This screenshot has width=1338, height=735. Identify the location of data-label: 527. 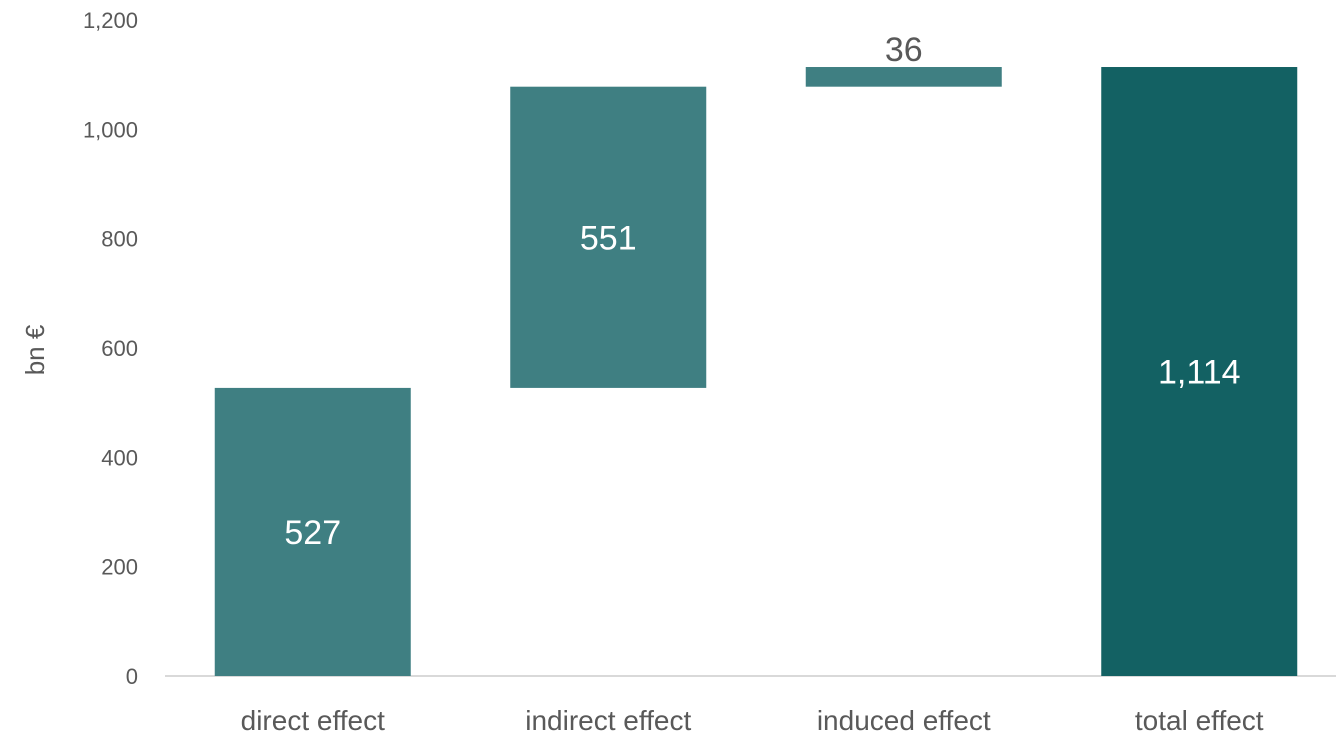
(312, 533).